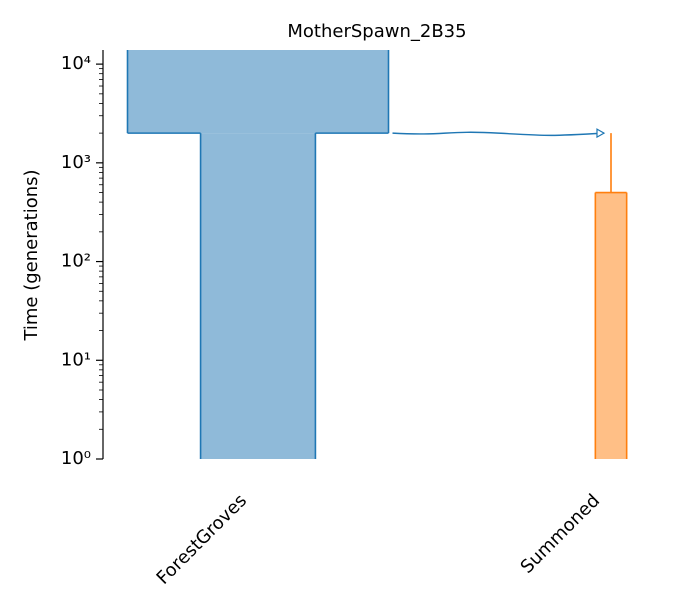  I want to click on x-tick-label: Summoned, so click(561, 534).